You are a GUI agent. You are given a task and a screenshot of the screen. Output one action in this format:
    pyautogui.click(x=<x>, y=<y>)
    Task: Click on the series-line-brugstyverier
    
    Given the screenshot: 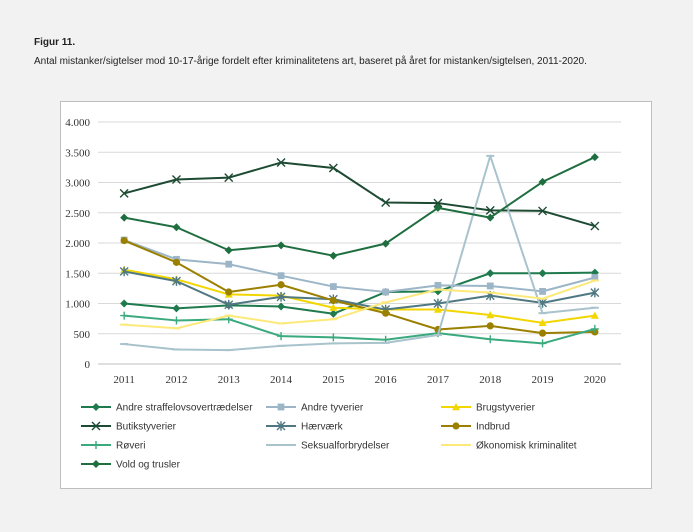 What is the action you would take?
    pyautogui.click(x=359, y=296)
    